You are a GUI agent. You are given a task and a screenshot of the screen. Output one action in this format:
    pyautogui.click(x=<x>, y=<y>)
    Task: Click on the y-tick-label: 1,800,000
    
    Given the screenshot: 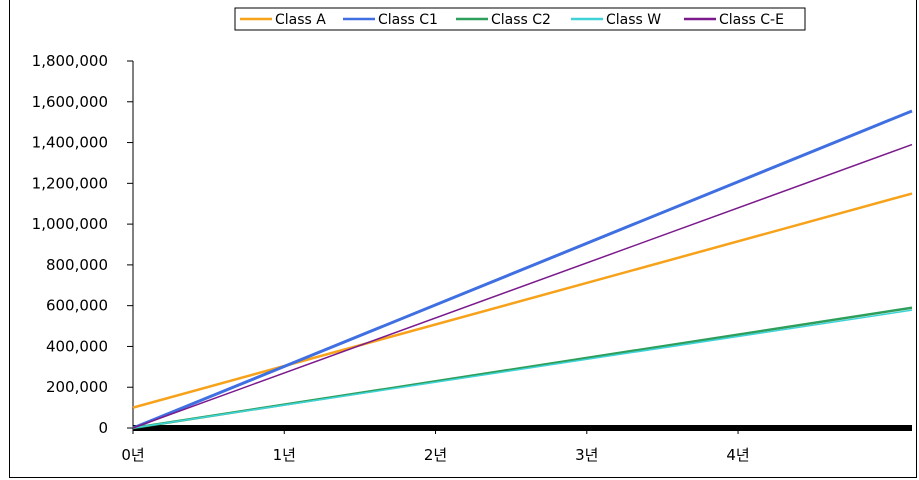 What is the action you would take?
    pyautogui.click(x=70, y=61)
    